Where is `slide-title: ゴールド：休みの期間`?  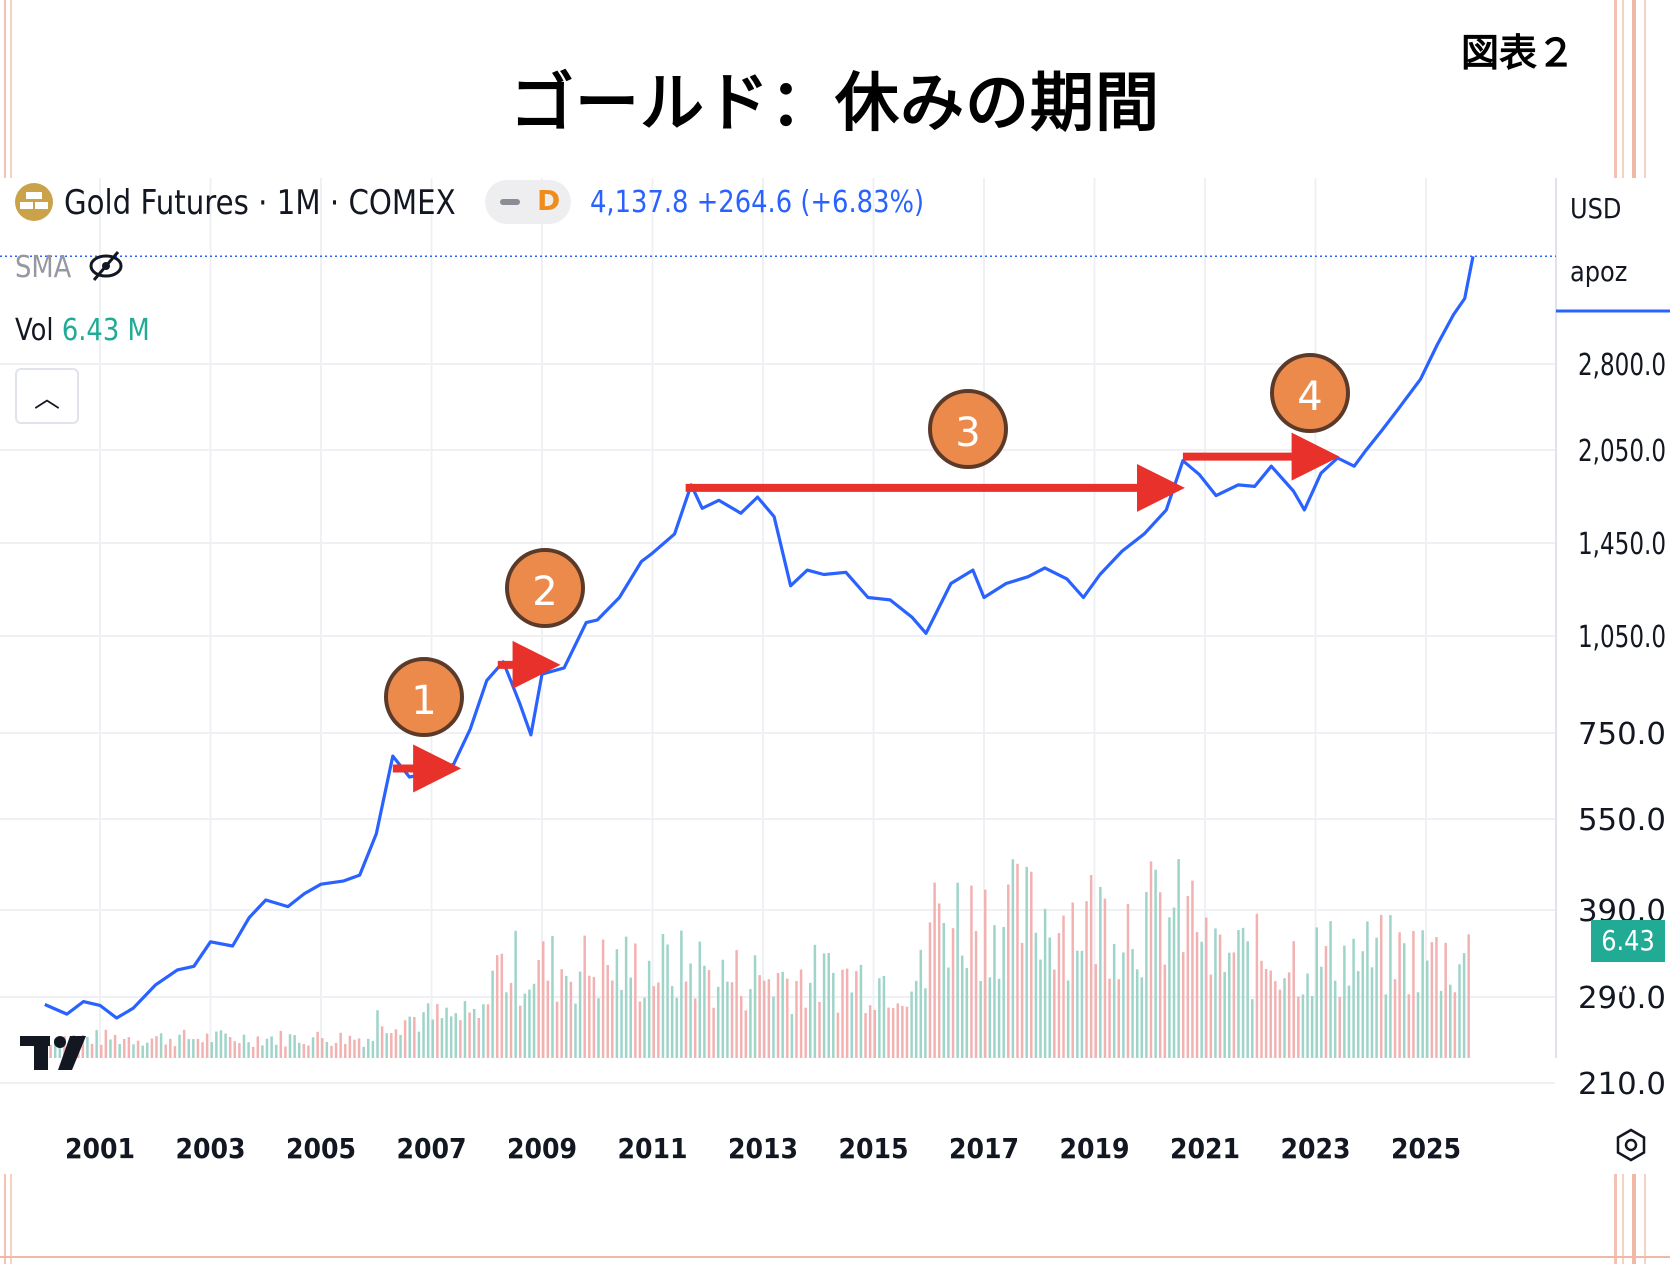
slide-title: ゴールド：休みの期間 is located at coordinates (835, 104).